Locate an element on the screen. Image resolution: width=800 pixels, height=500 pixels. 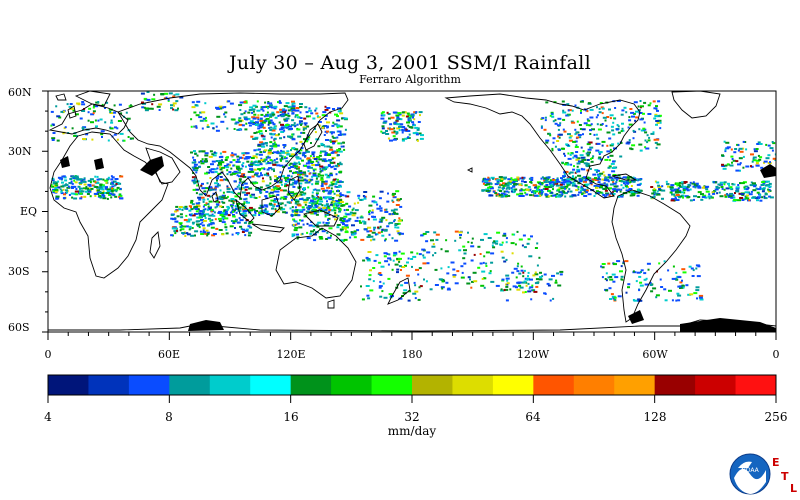
map-subtitle: Ferraro Algorithm is located at coordinates (410, 79).